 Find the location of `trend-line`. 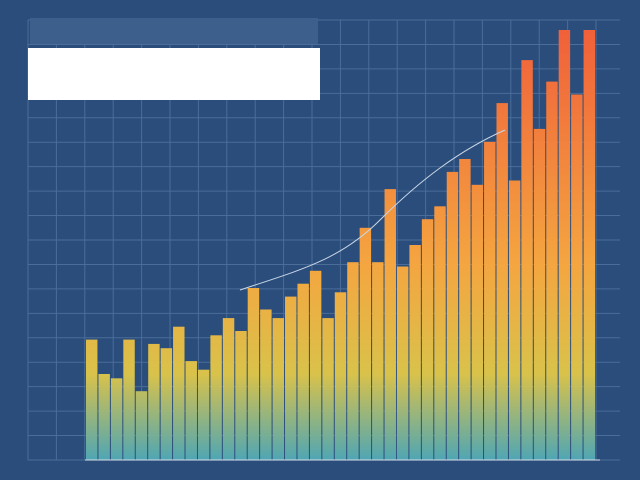

trend-line is located at coordinates (372, 210).